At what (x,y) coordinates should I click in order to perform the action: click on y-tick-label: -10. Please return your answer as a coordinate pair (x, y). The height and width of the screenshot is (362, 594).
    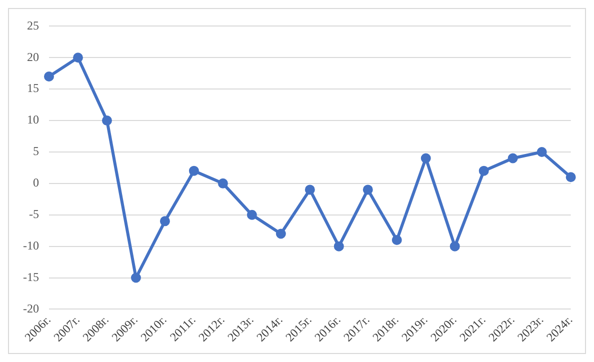
    Looking at the image, I should click on (30, 245).